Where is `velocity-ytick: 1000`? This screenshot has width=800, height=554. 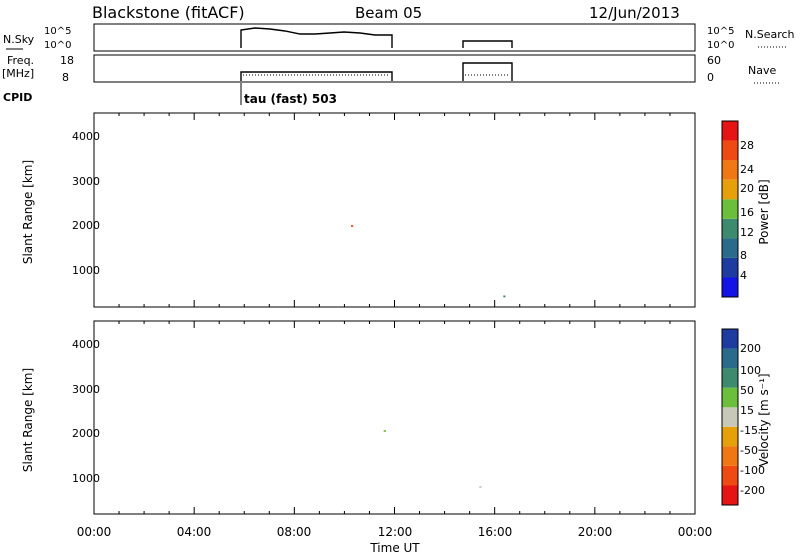
velocity-ytick: 1000 is located at coordinates (86, 478).